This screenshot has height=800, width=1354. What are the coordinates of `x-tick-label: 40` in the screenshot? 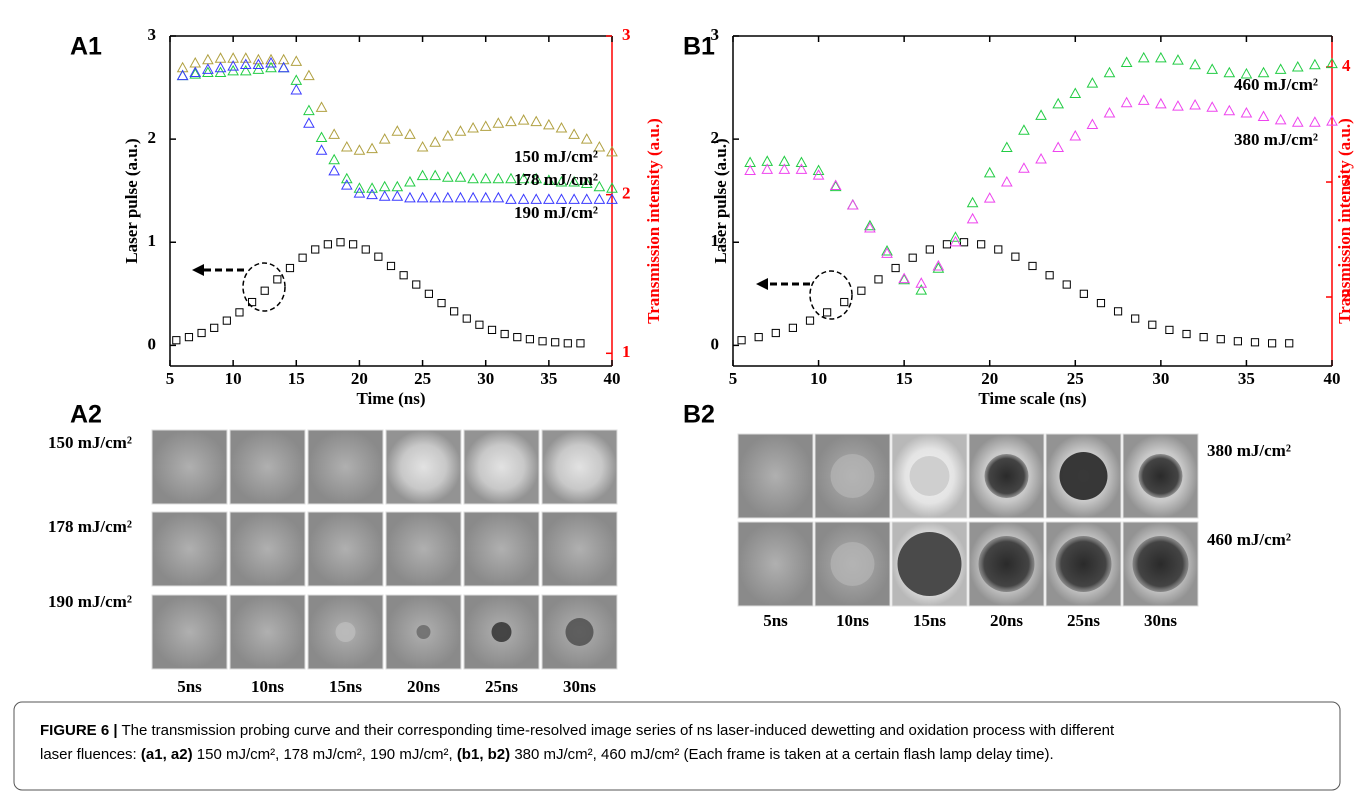 It's located at (1332, 378).